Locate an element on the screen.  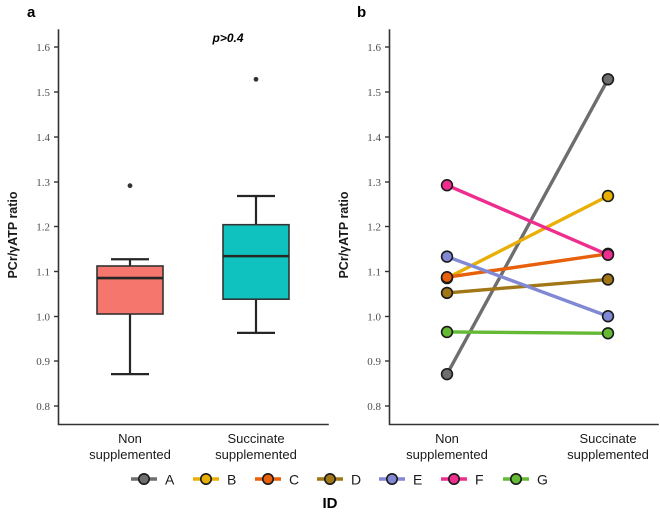
series-G is located at coordinates (527, 333).